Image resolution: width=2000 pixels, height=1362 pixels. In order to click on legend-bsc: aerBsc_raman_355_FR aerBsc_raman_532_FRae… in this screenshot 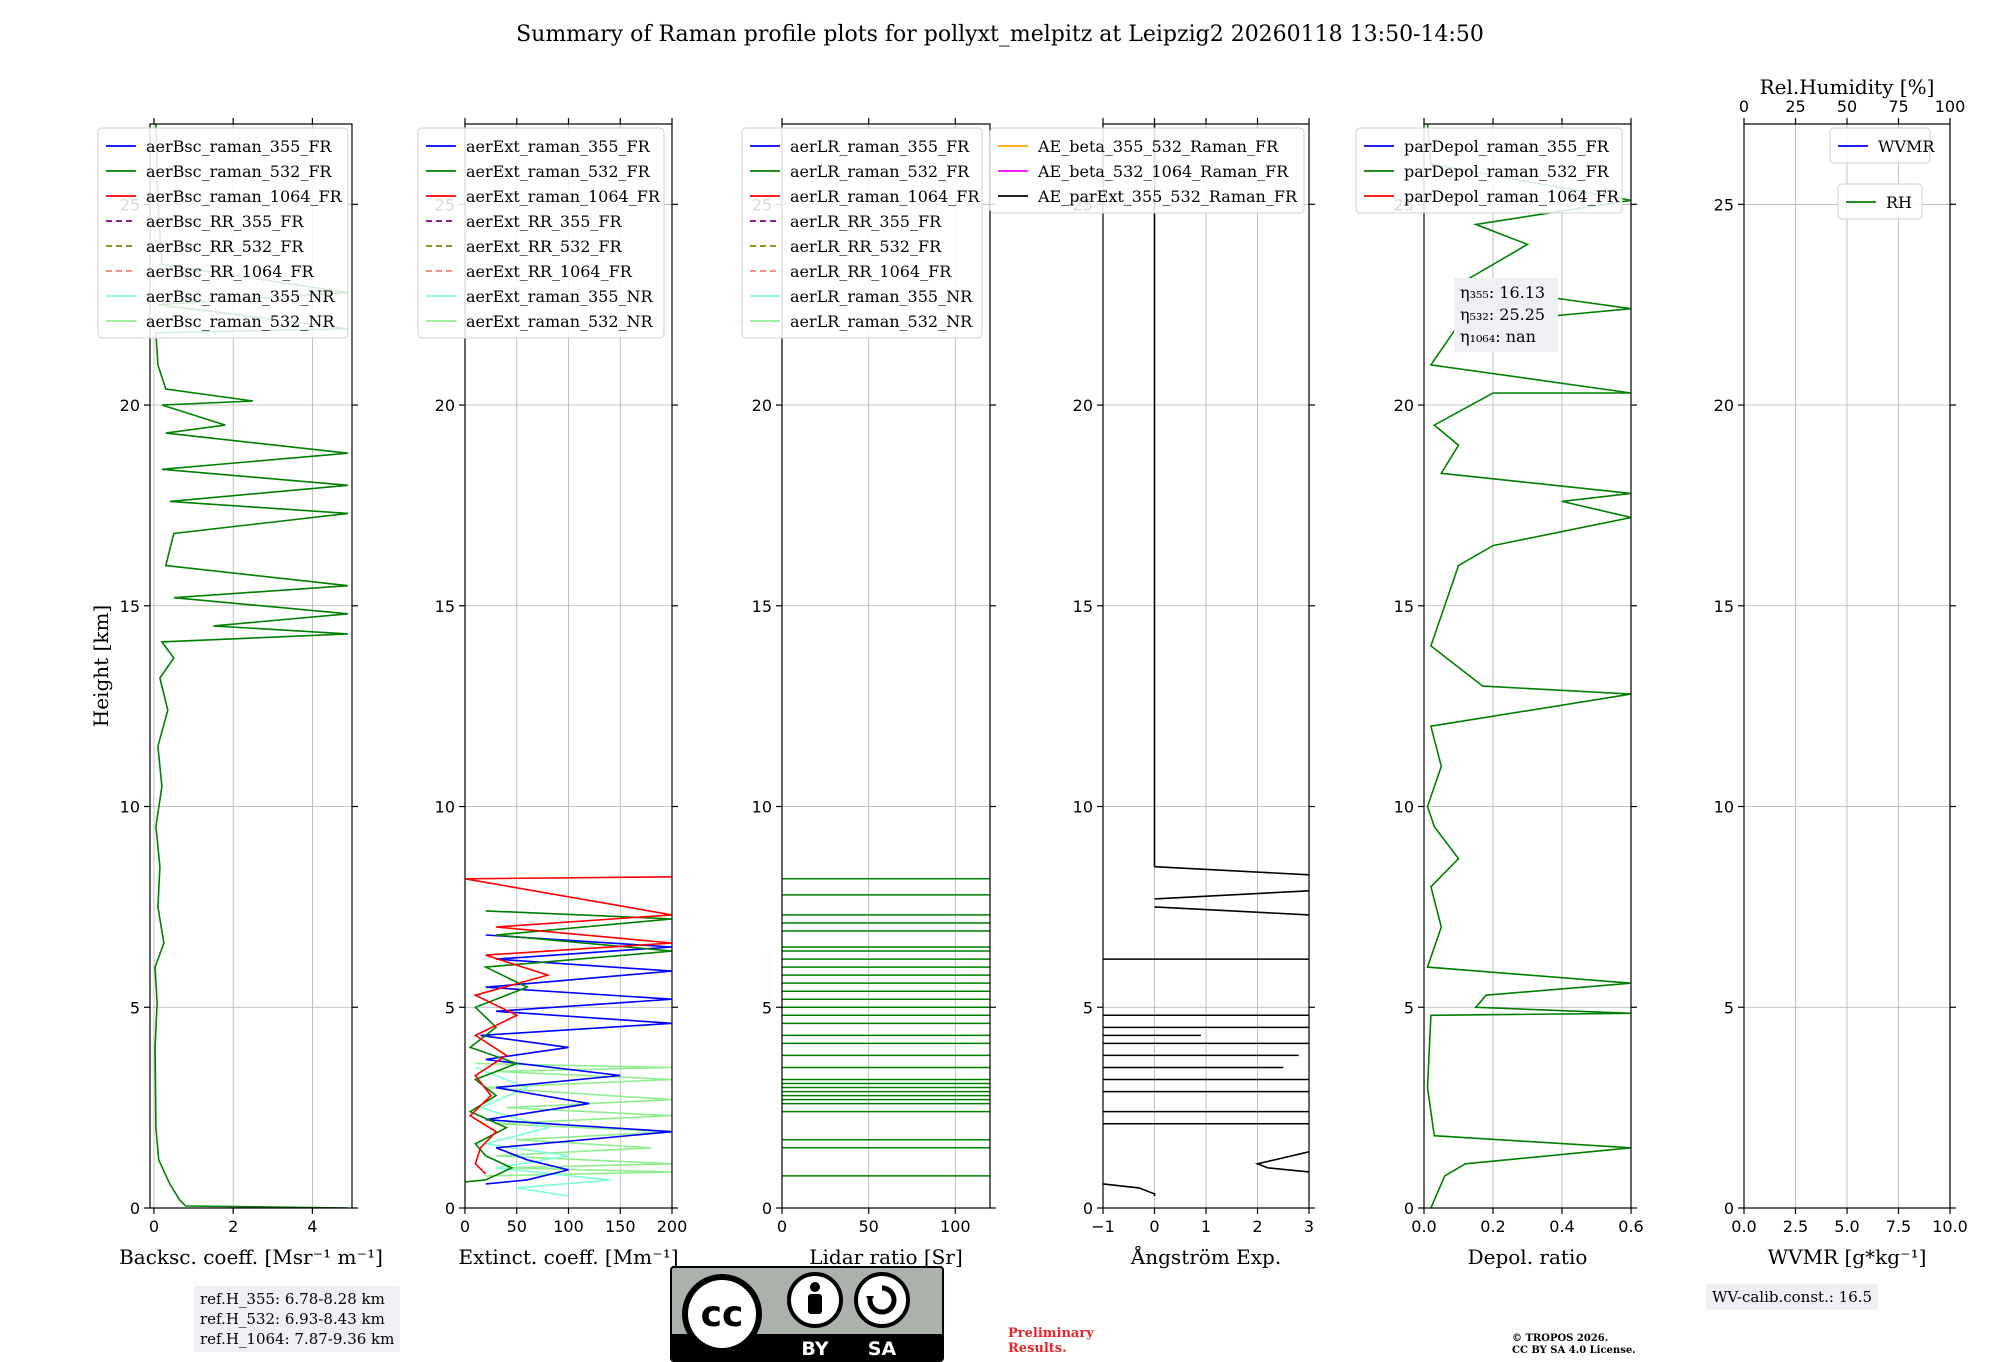, I will do `click(223, 233)`.